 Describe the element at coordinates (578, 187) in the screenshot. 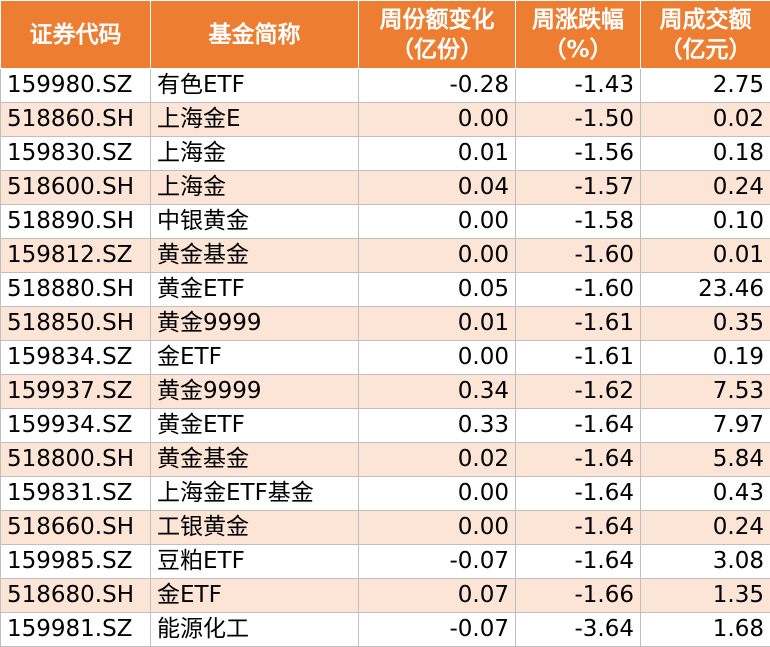

I see `table-cell: -1.57` at that location.